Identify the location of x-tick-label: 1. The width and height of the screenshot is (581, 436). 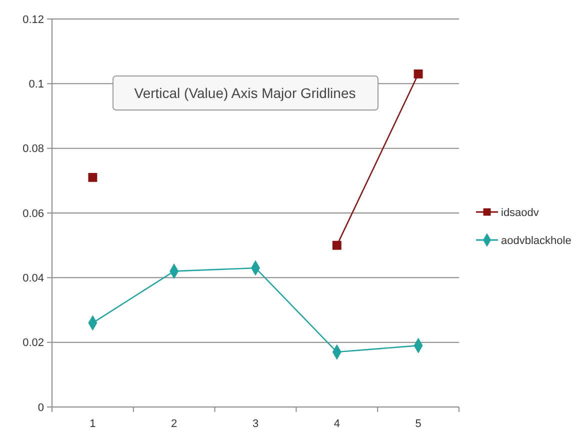
(93, 424).